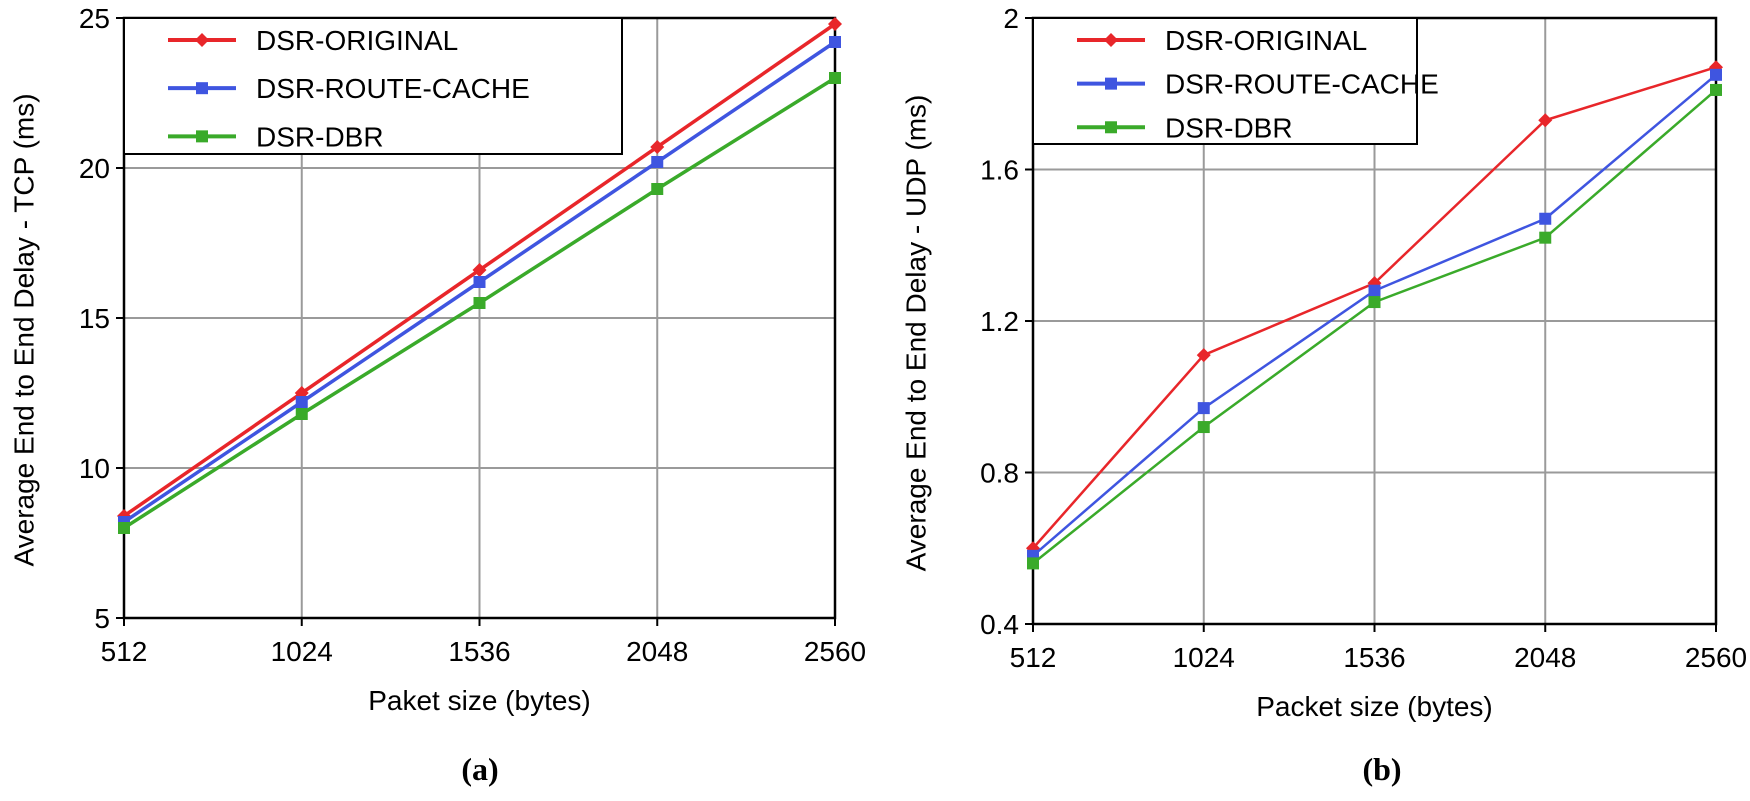  I want to click on y-axis-title: Average End to End Delay - UDP (ms), so click(915, 333).